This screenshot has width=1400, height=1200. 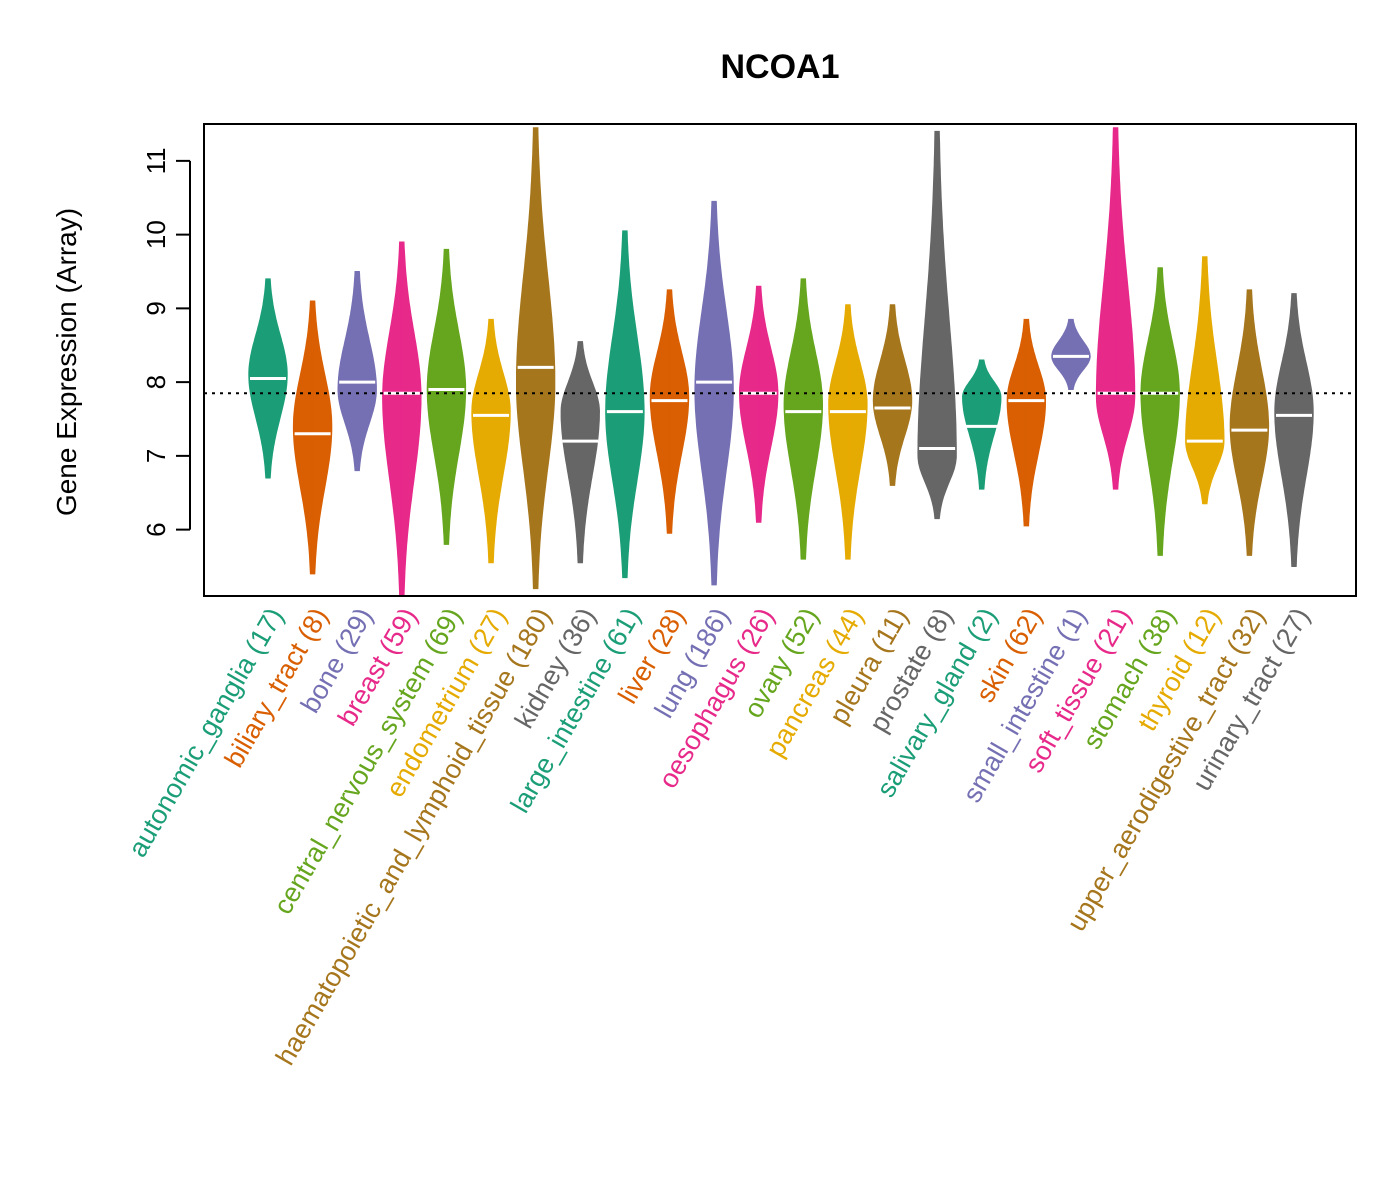 What do you see at coordinates (156, 382) in the screenshot?
I see `y-tick-label: 8` at bounding box center [156, 382].